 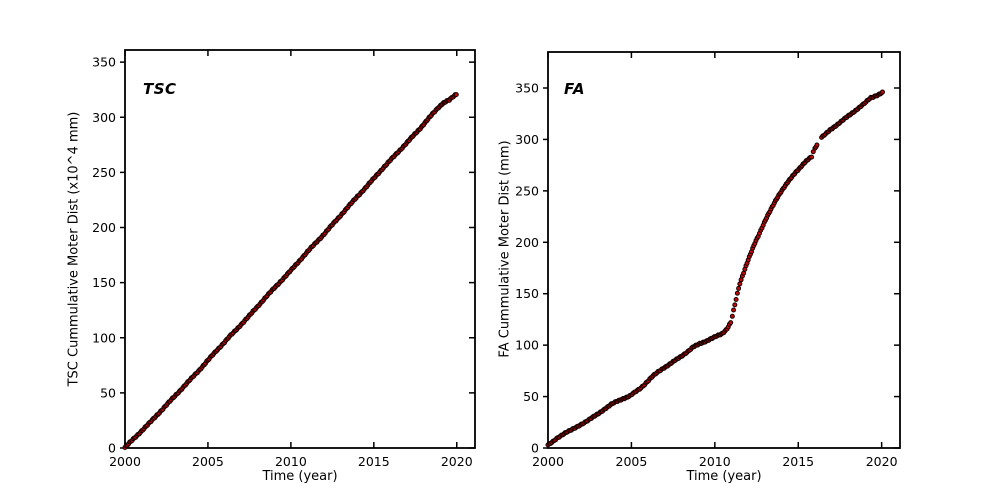 I want to click on fa-y-tick-label: 0, so click(x=535, y=448).